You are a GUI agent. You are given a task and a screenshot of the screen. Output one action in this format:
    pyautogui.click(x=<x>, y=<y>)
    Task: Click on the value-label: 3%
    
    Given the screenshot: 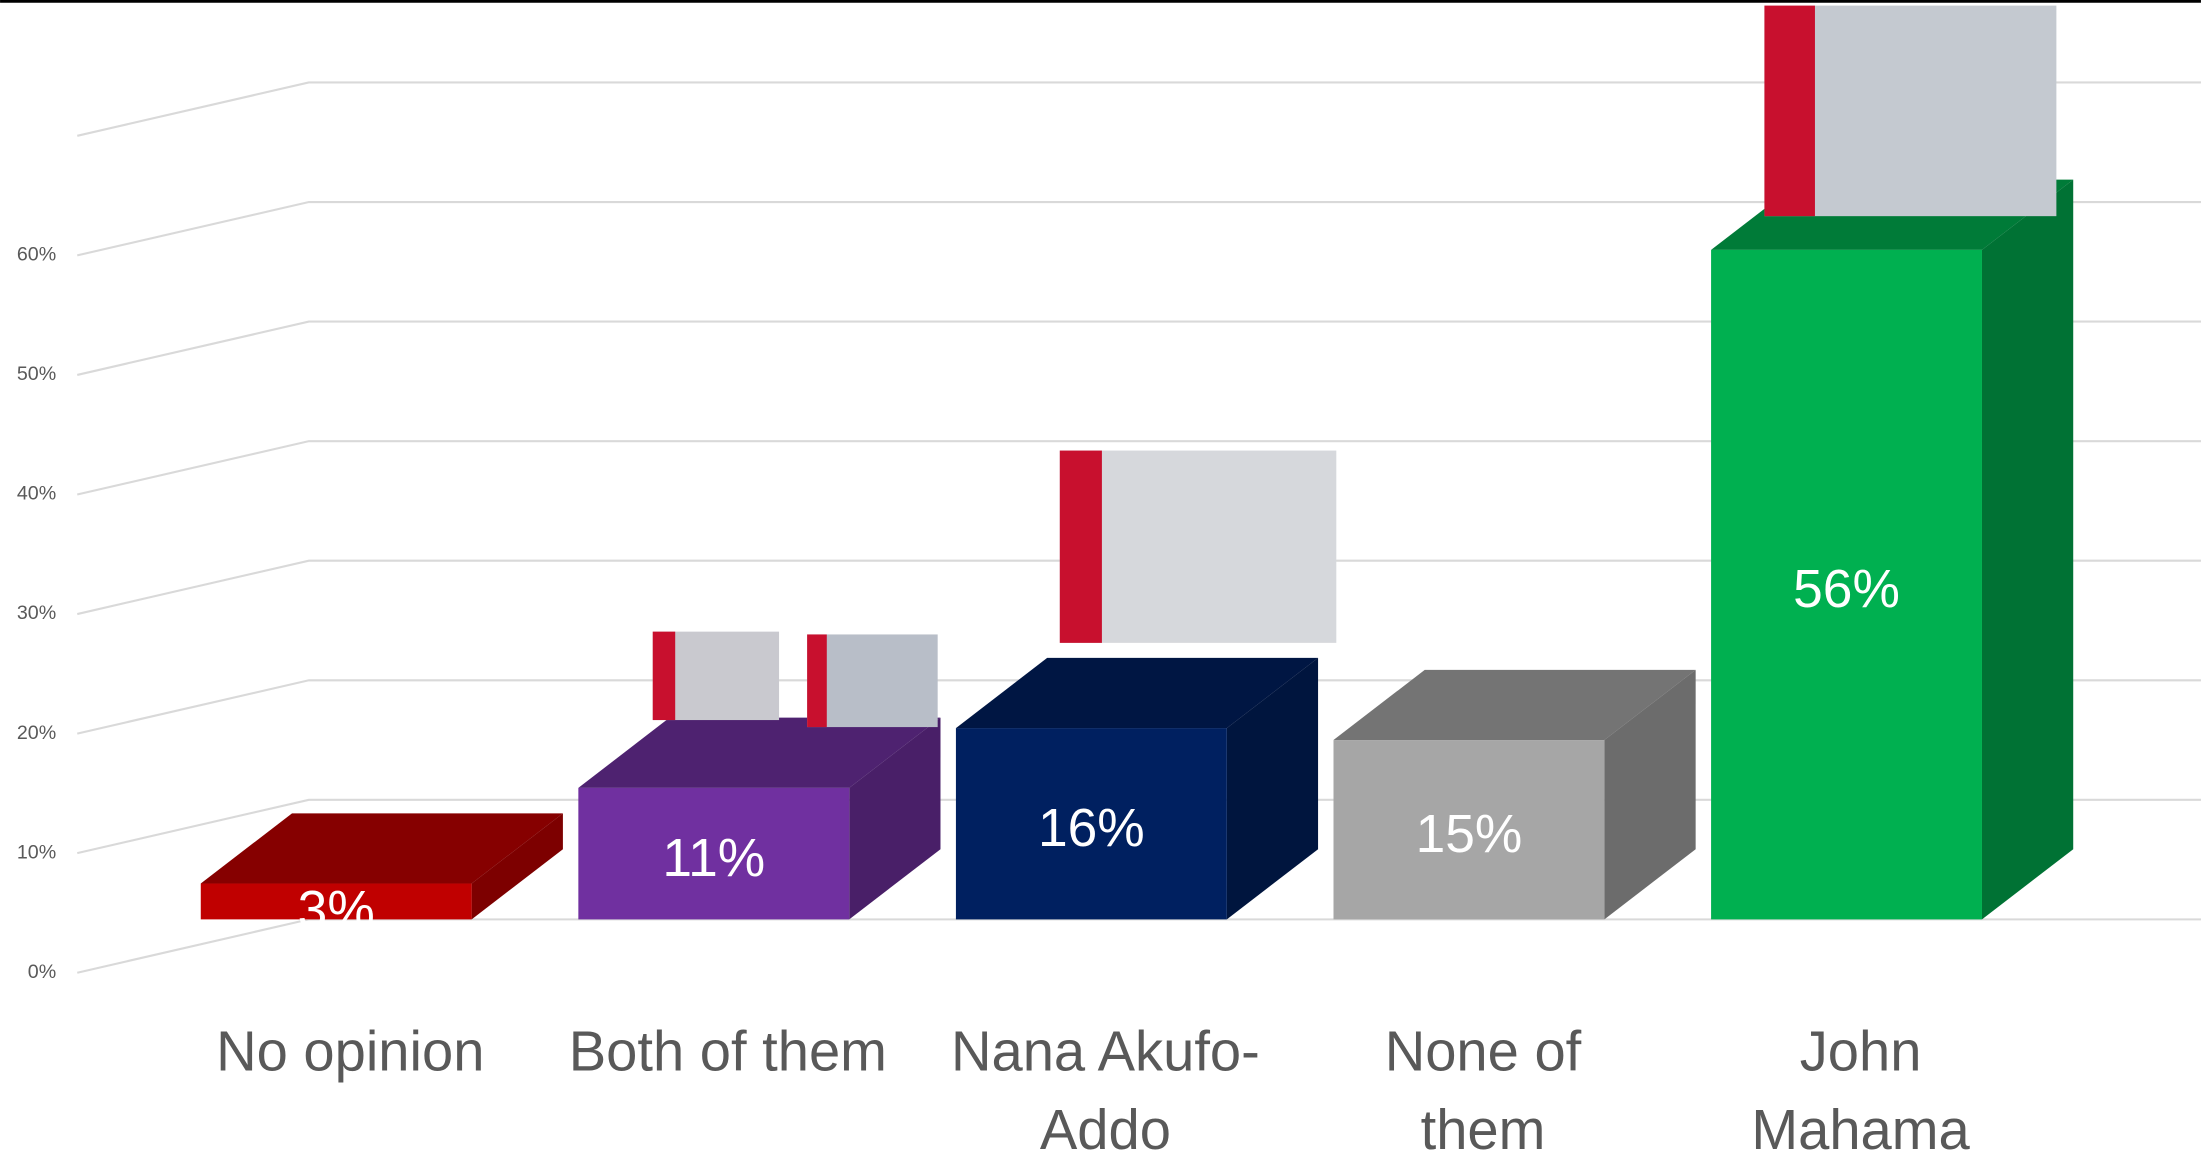 What is the action you would take?
    pyautogui.click(x=336, y=910)
    